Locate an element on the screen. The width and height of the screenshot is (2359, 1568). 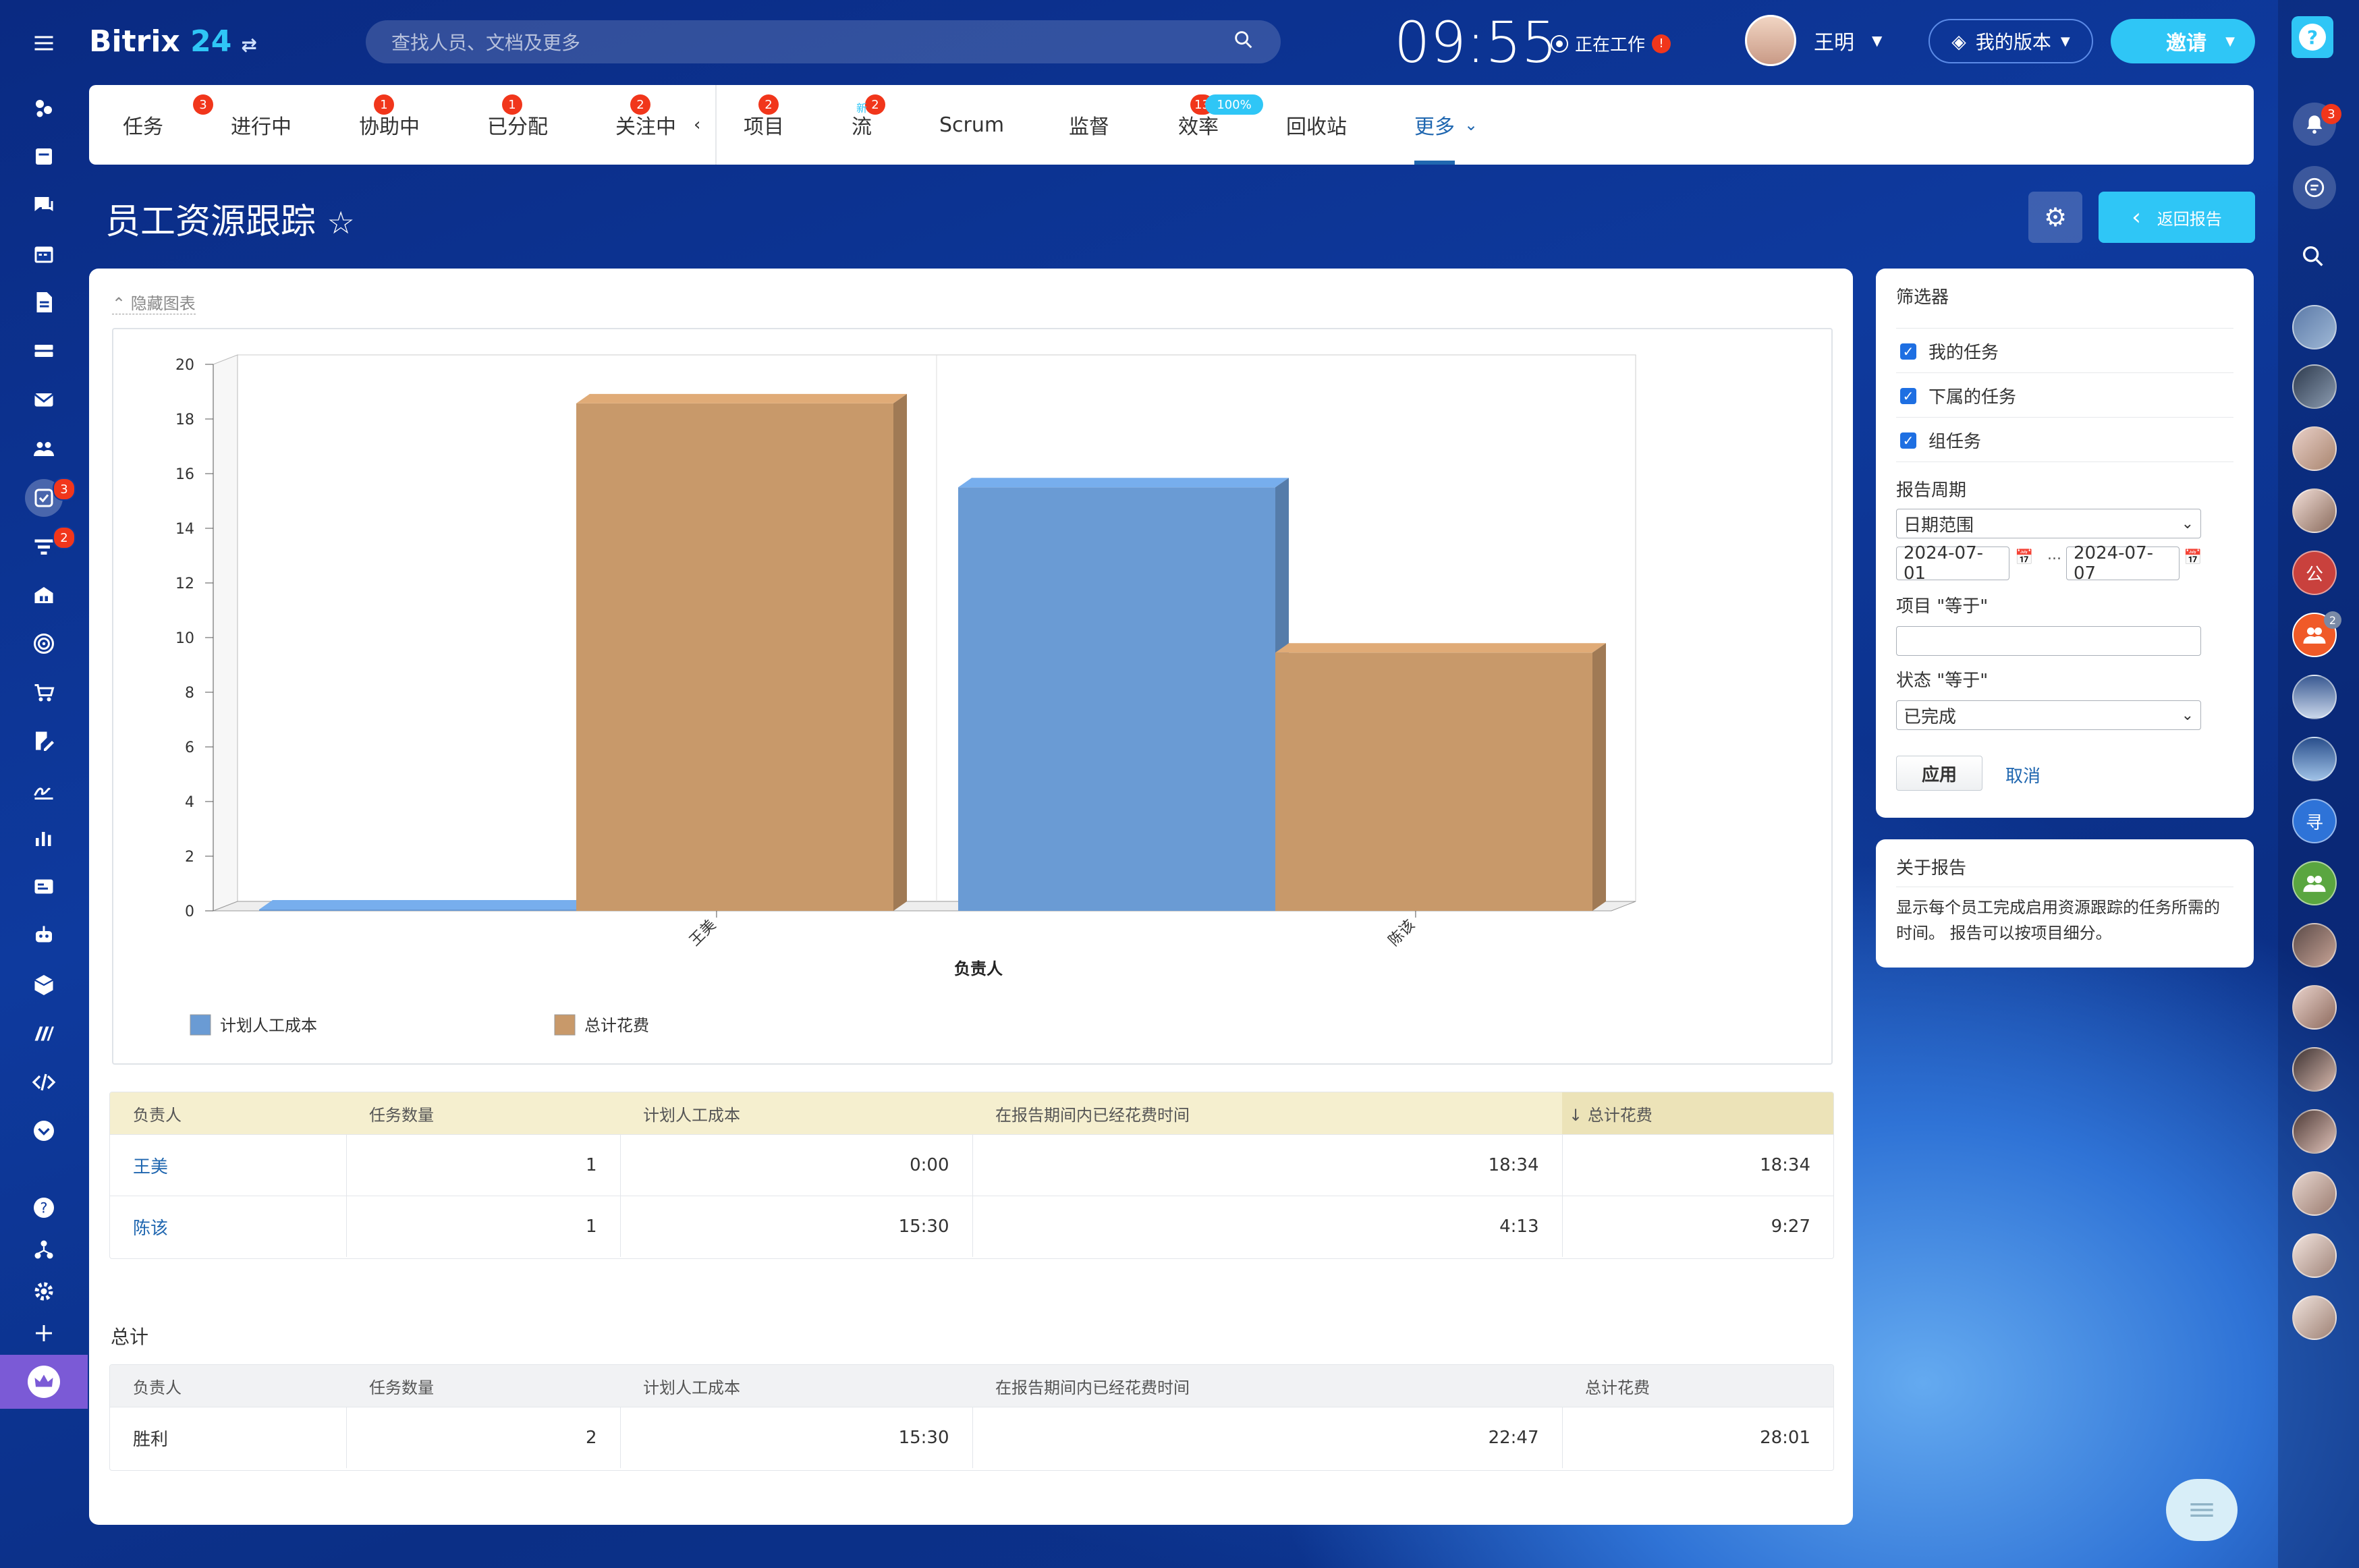
chevron-left-icon: ‹ is located at coordinates (698, 125).